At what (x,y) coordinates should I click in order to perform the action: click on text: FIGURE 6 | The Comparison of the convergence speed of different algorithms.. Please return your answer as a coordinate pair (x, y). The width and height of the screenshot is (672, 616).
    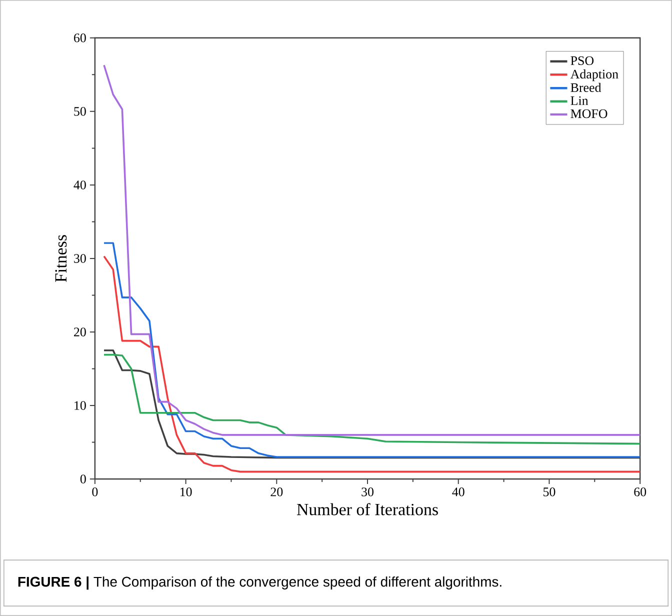
    Looking at the image, I should click on (260, 583).